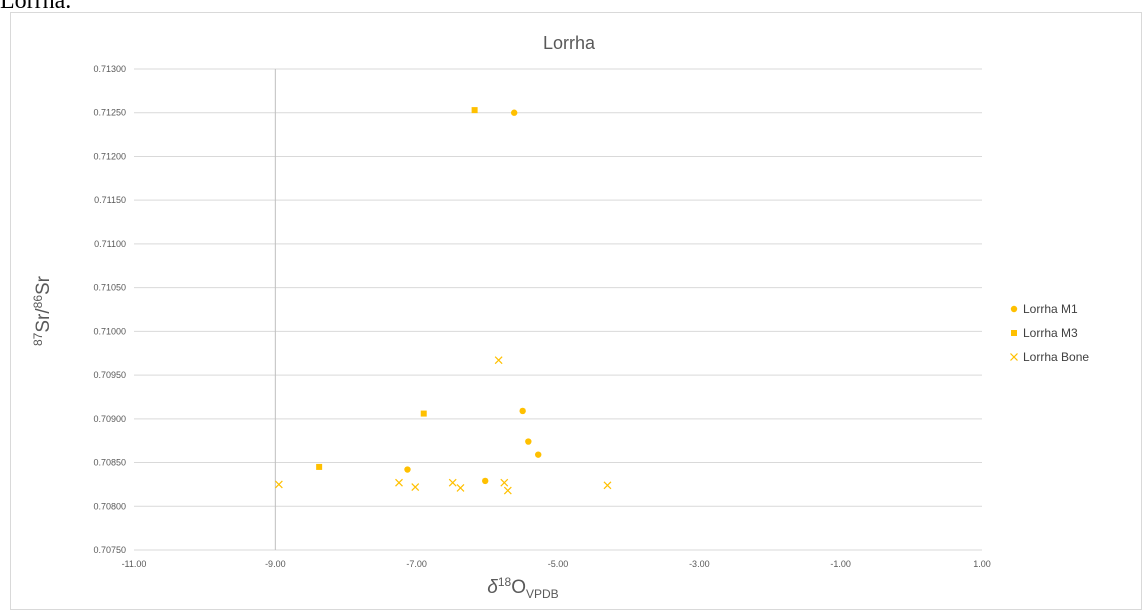  What do you see at coordinates (43, 285) in the screenshot?
I see `y-axis-label-main2: Sr` at bounding box center [43, 285].